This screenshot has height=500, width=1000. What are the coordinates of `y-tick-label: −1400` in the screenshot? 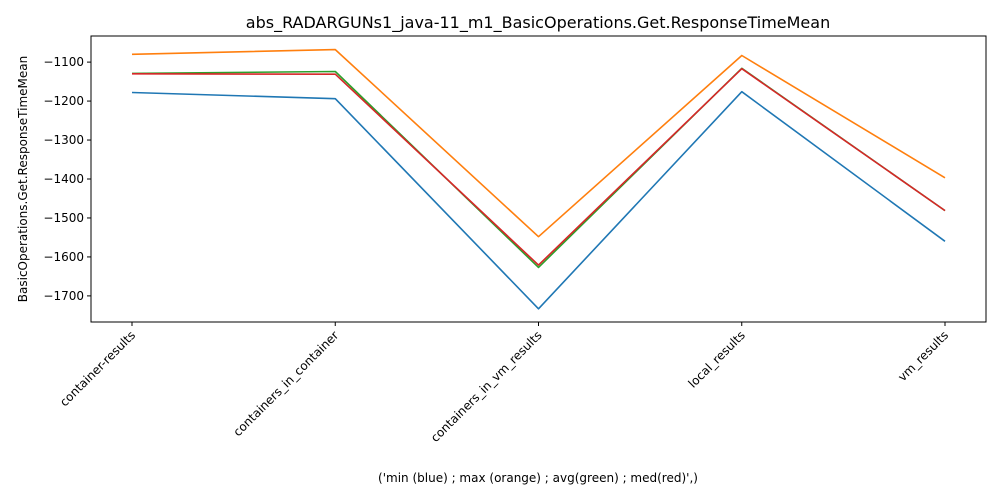 It's located at (63, 179).